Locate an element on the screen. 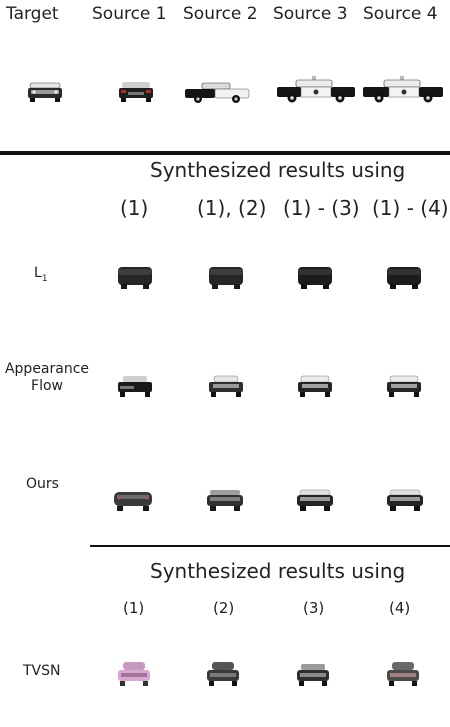 The image size is (450, 727). header-source-1: Source 1 is located at coordinates (129, 14).